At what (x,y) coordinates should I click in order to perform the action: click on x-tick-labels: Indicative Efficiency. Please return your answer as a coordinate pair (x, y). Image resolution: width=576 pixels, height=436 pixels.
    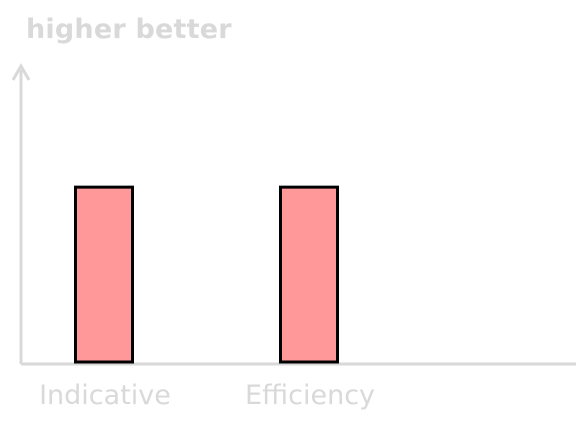
    Looking at the image, I should click on (207, 395).